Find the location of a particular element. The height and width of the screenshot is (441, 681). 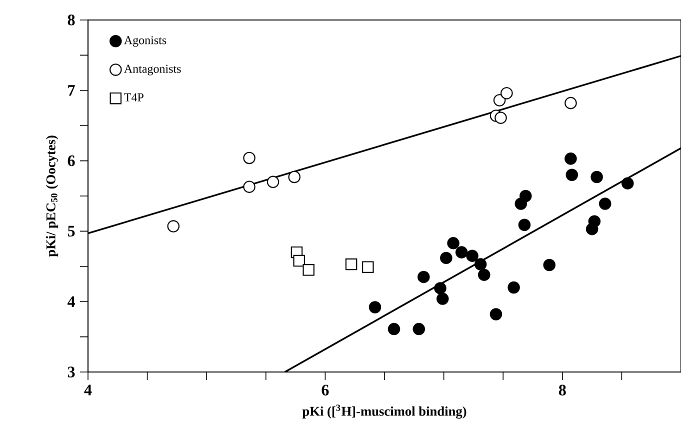

x-tick-label: 8 is located at coordinates (562, 390).